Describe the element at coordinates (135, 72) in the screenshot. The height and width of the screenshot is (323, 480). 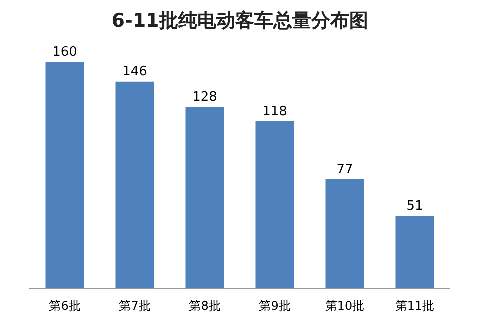
I see `data-label: 146` at that location.